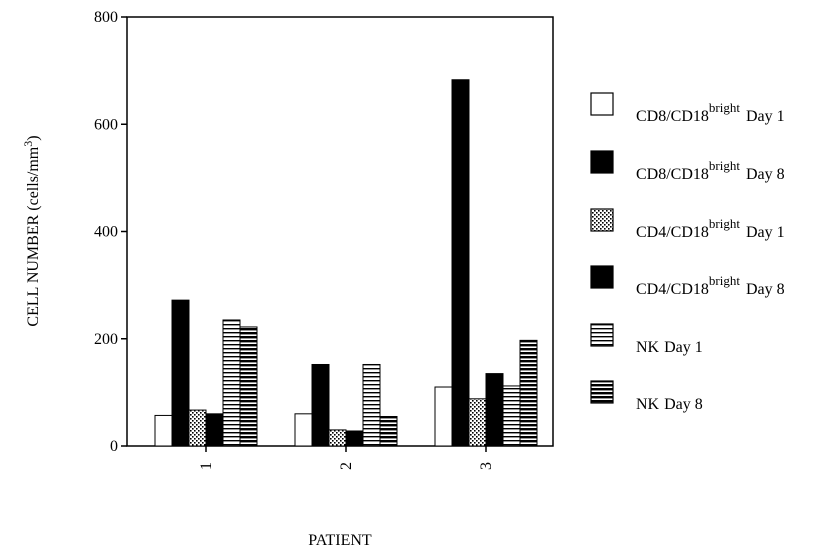  What do you see at coordinates (669, 347) in the screenshot?
I see `legend-label: NK Day 1` at bounding box center [669, 347].